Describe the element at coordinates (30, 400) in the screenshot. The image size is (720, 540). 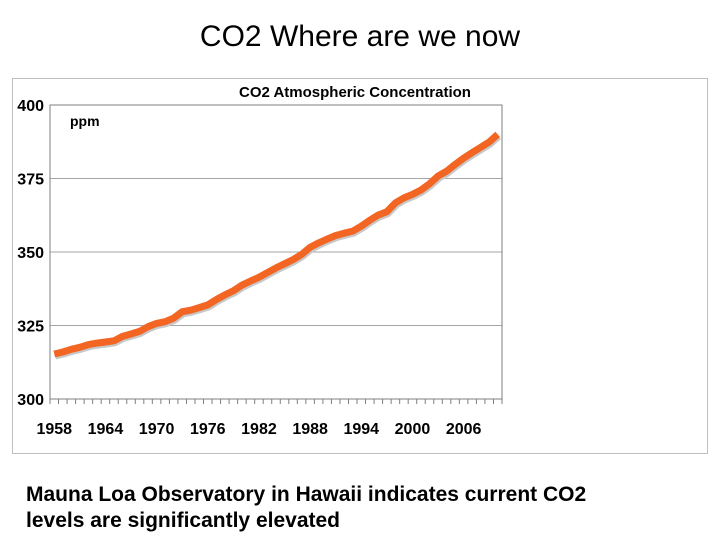
I see `y-tick-label-300: 300` at that location.